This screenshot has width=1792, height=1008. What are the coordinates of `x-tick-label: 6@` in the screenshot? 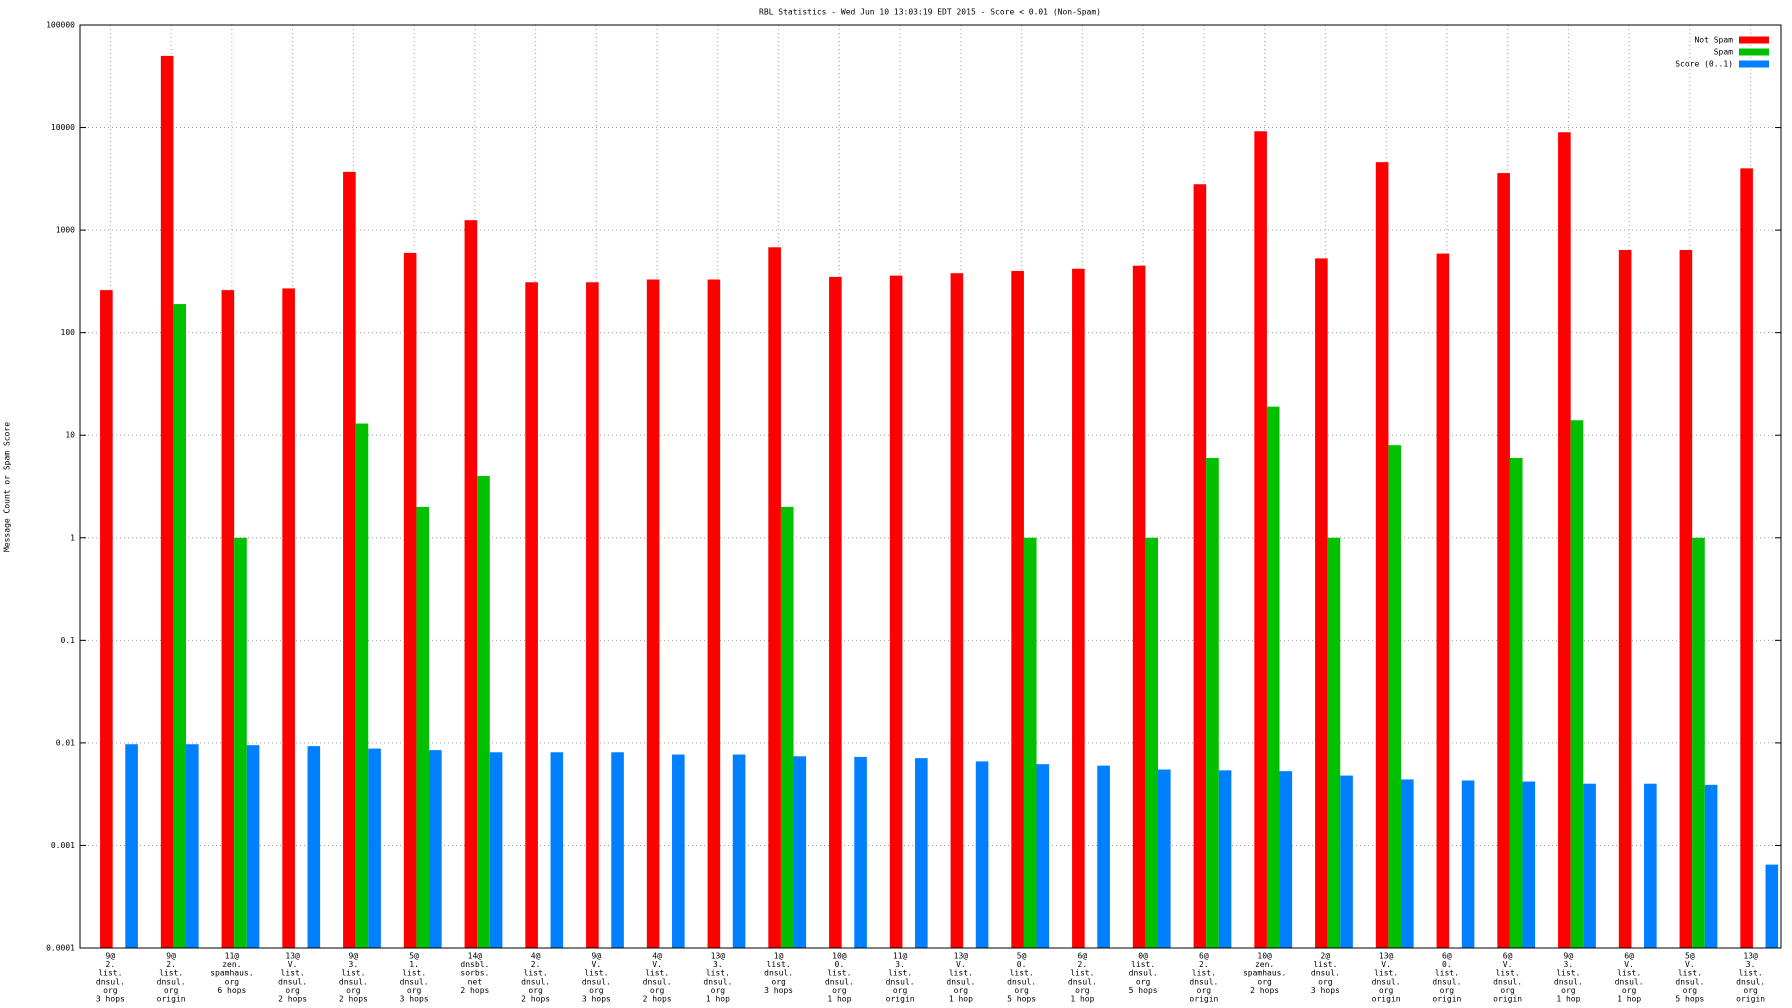 It's located at (1508, 956).